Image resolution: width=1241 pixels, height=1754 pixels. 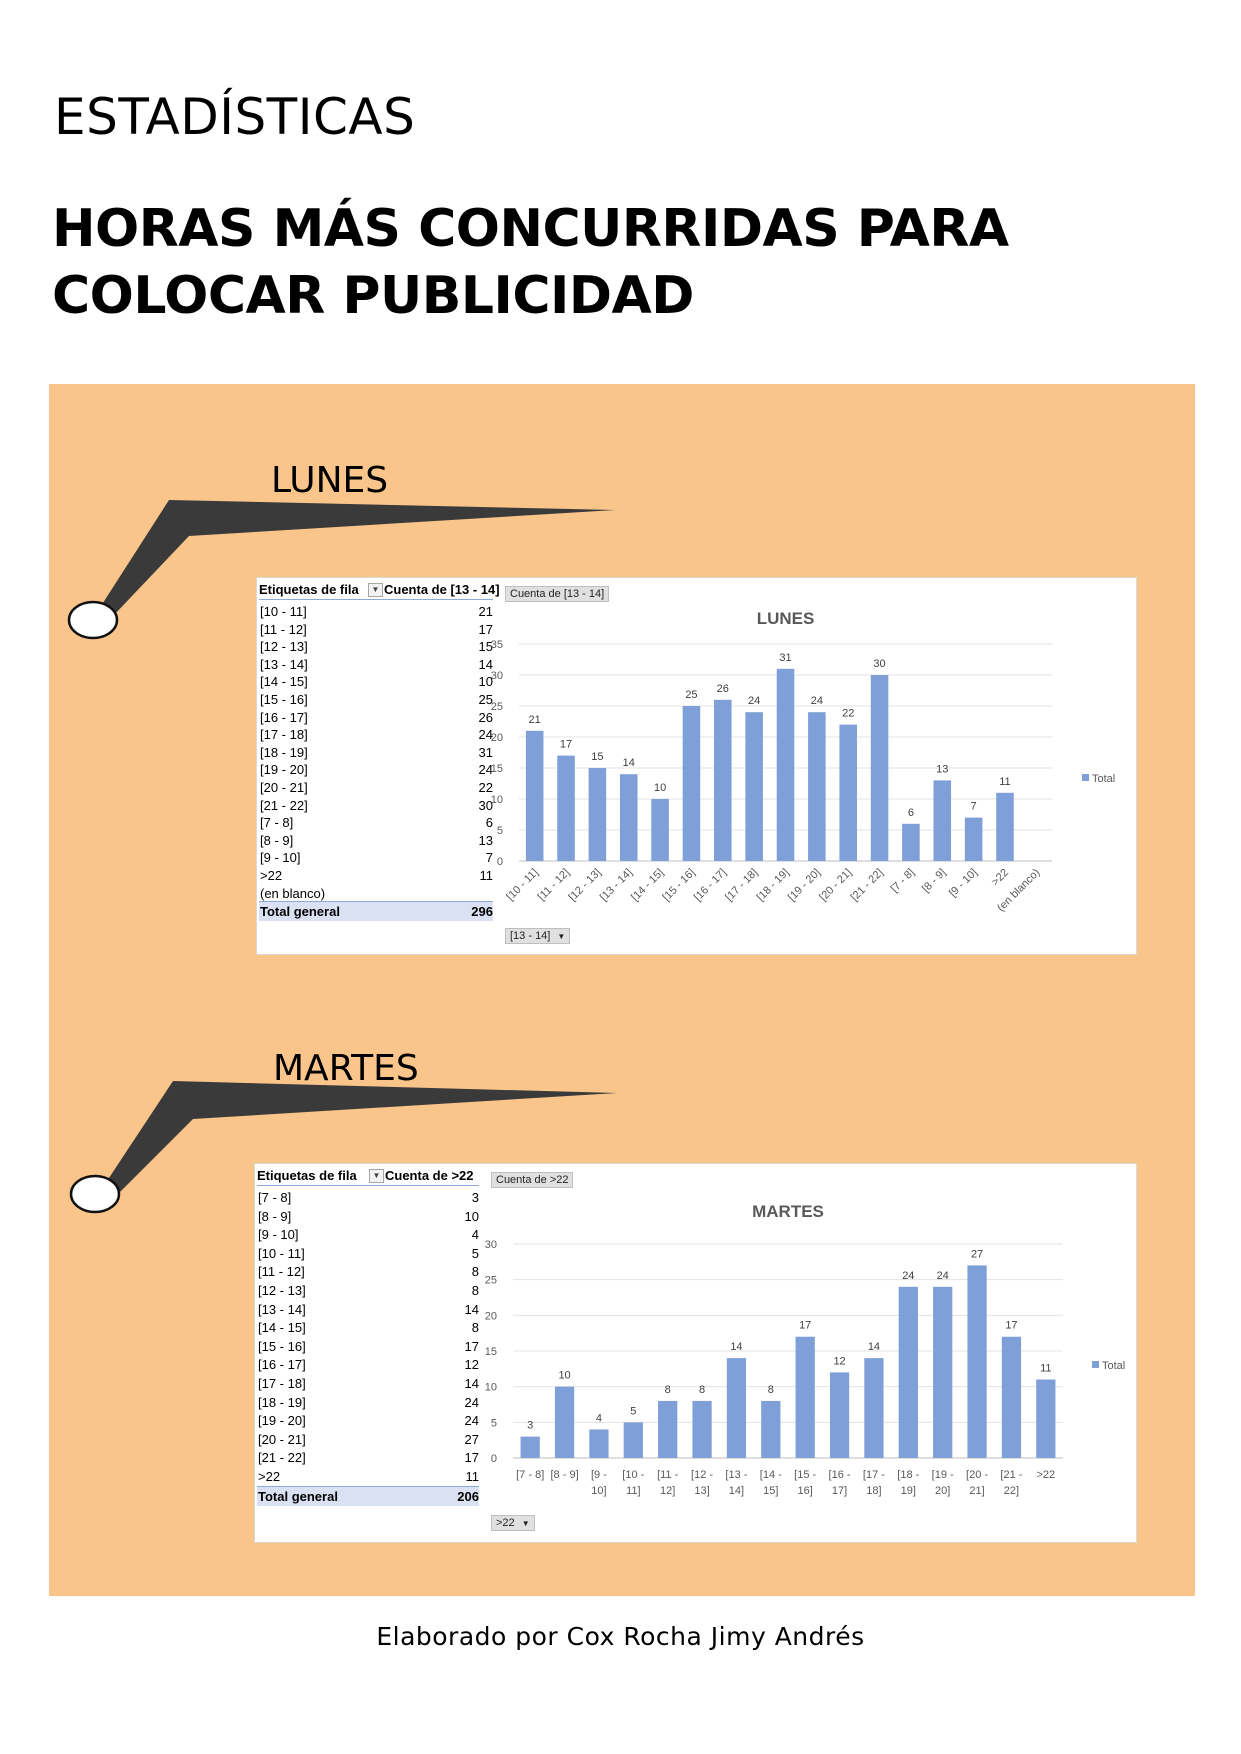 I want to click on filter-label: [13 - 14], so click(x=530, y=936).